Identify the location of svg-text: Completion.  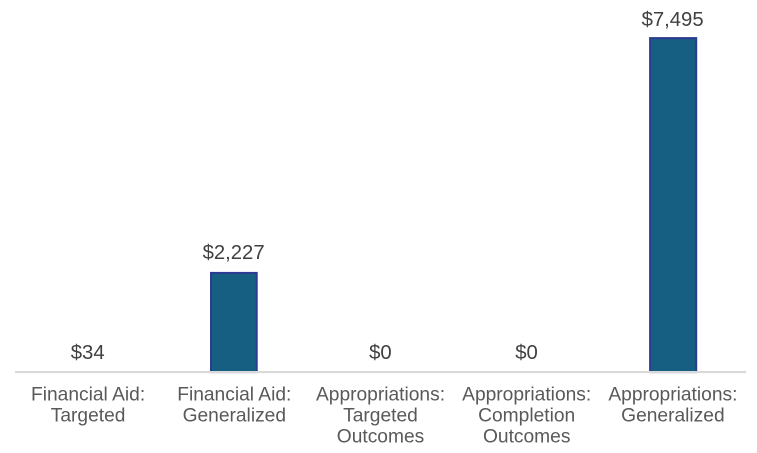
(526, 415).